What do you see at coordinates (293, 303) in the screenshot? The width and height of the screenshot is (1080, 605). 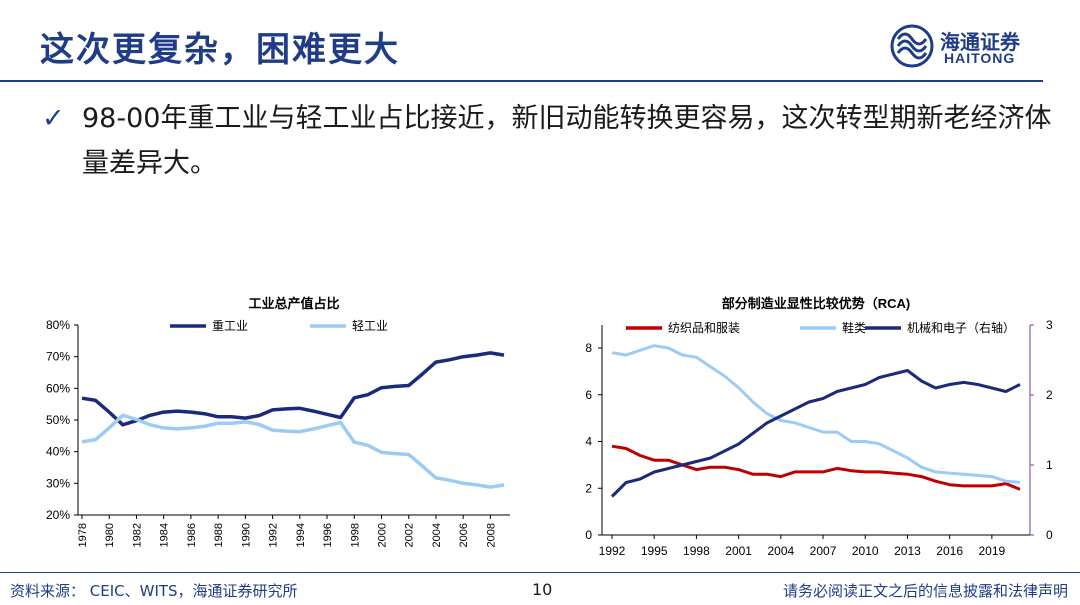 I see `chart-title: 工业总产值占比` at bounding box center [293, 303].